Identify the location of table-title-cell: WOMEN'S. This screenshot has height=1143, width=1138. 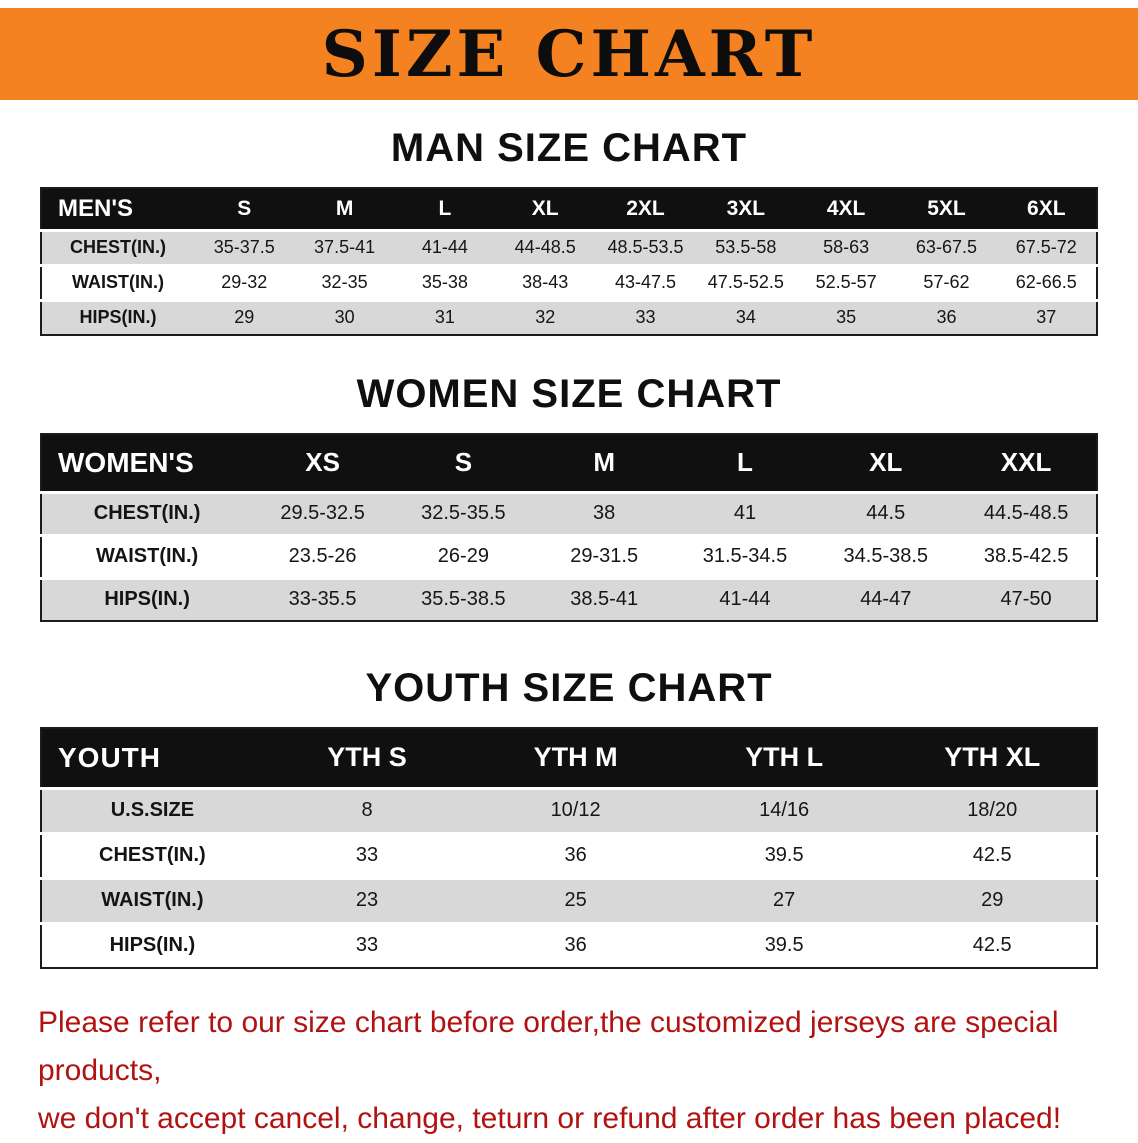
(126, 462).